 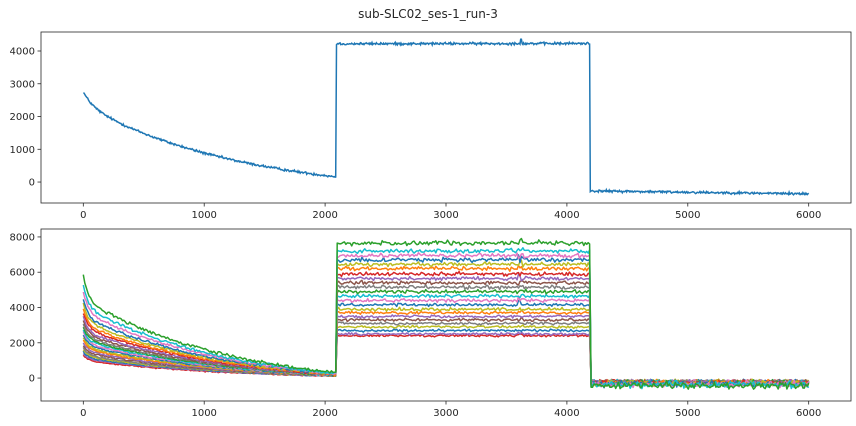 What do you see at coordinates (22, 273) in the screenshot?
I see `y-tick-label: 6000` at bounding box center [22, 273].